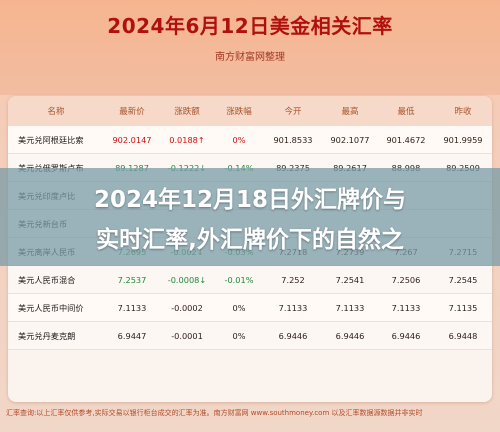 This screenshot has height=432, width=500. I want to click on rate-cell: 7.2541, so click(350, 279).